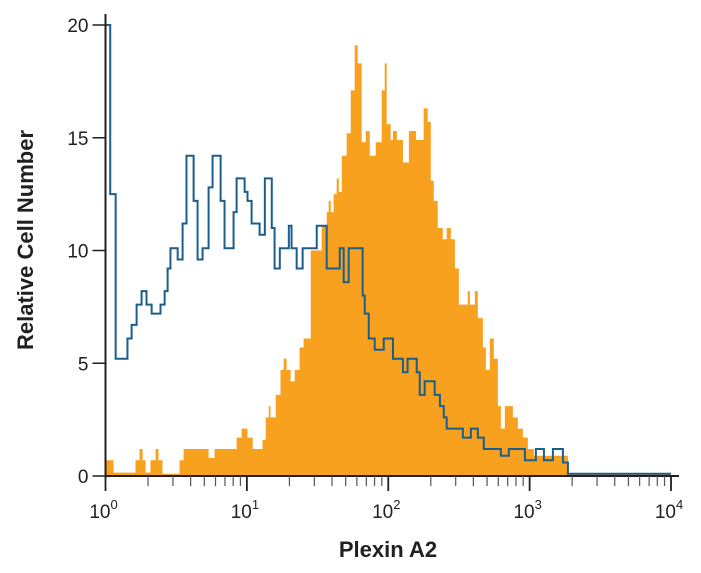 The image size is (701, 573). Describe the element at coordinates (83, 477) in the screenshot. I see `y-tick-label: 0` at that location.